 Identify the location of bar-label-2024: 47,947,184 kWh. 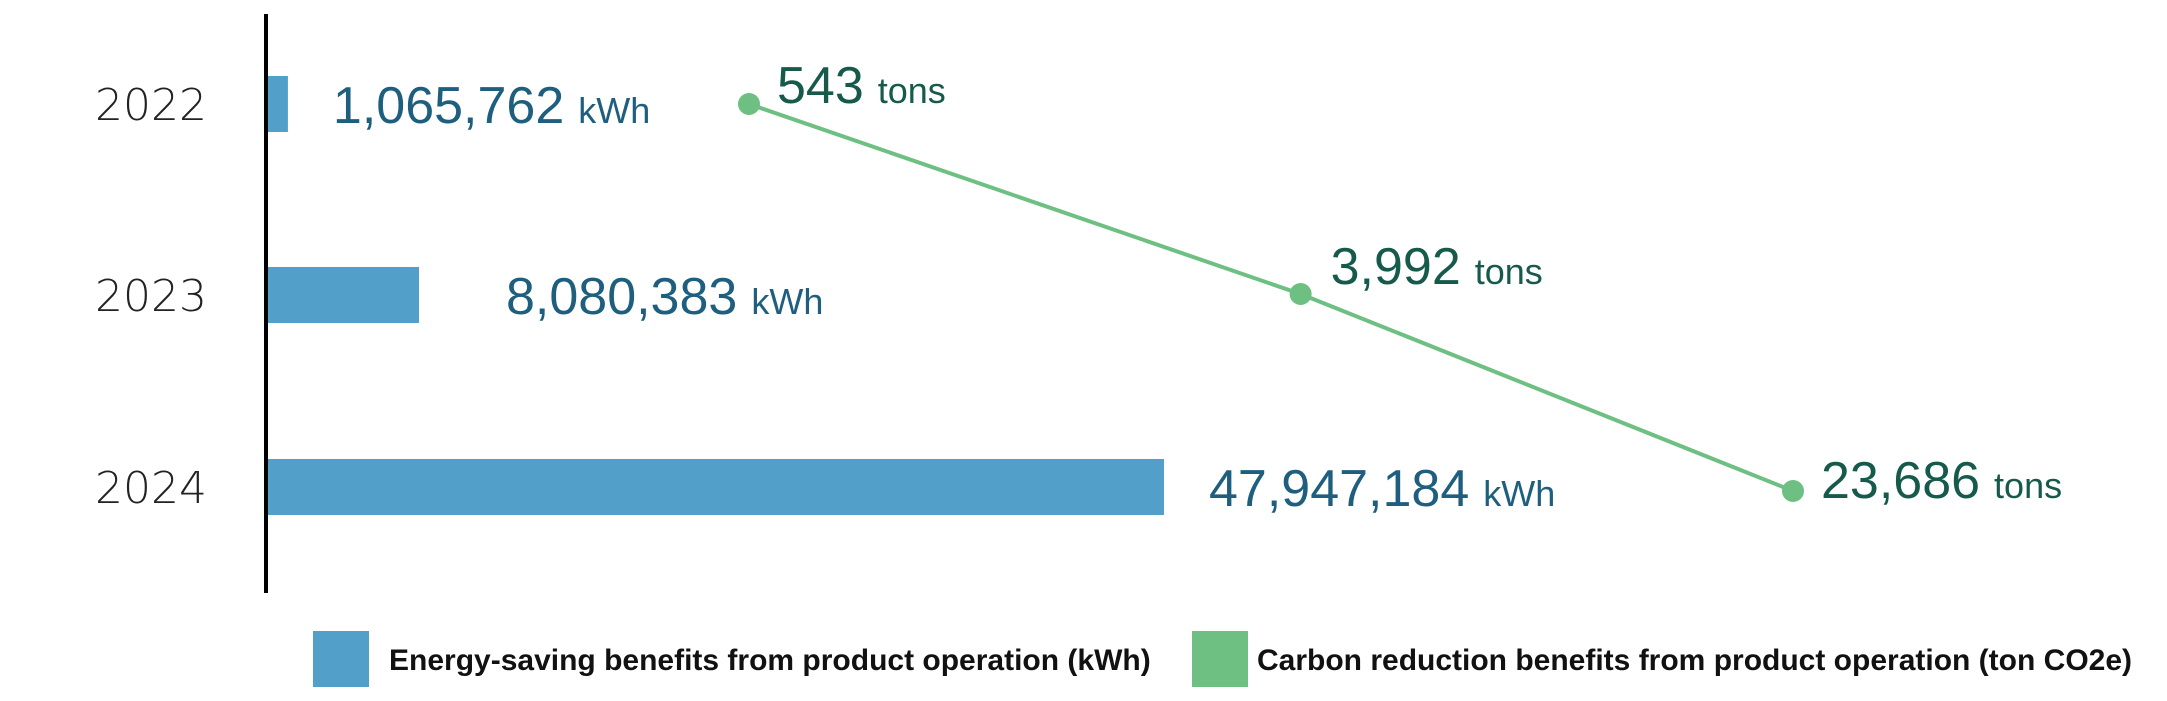
(1382, 489).